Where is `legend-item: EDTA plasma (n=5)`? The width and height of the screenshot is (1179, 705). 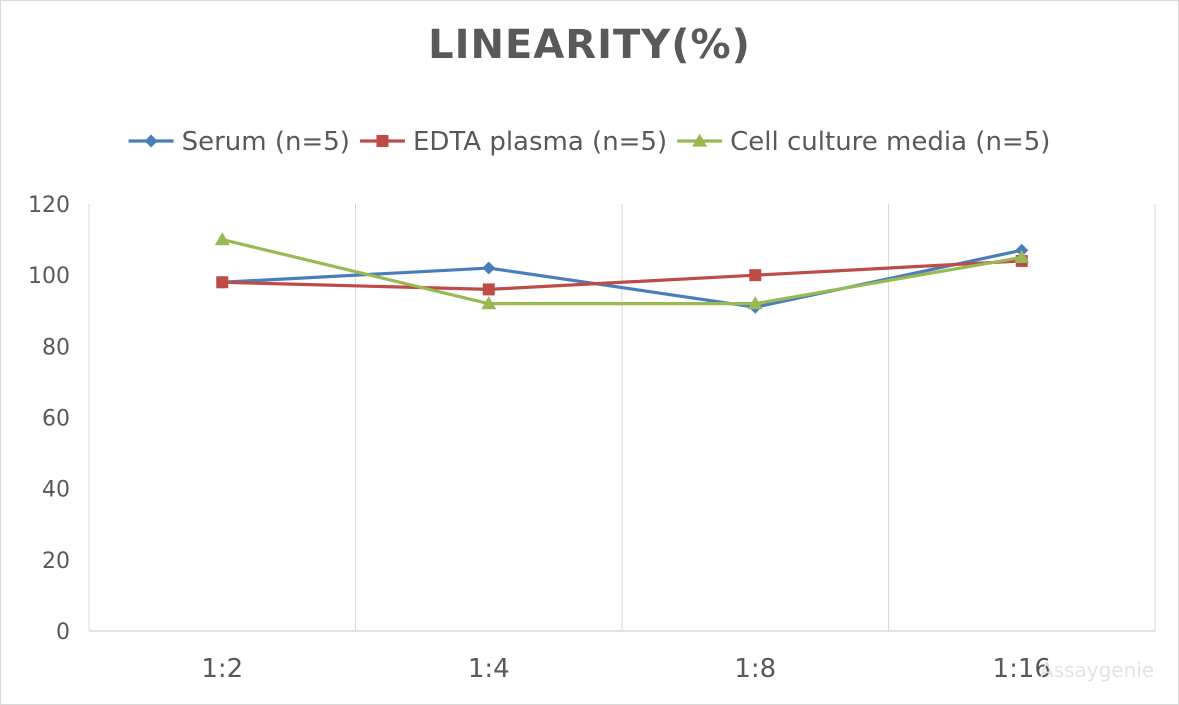 legend-item: EDTA plasma (n=5) is located at coordinates (513, 142).